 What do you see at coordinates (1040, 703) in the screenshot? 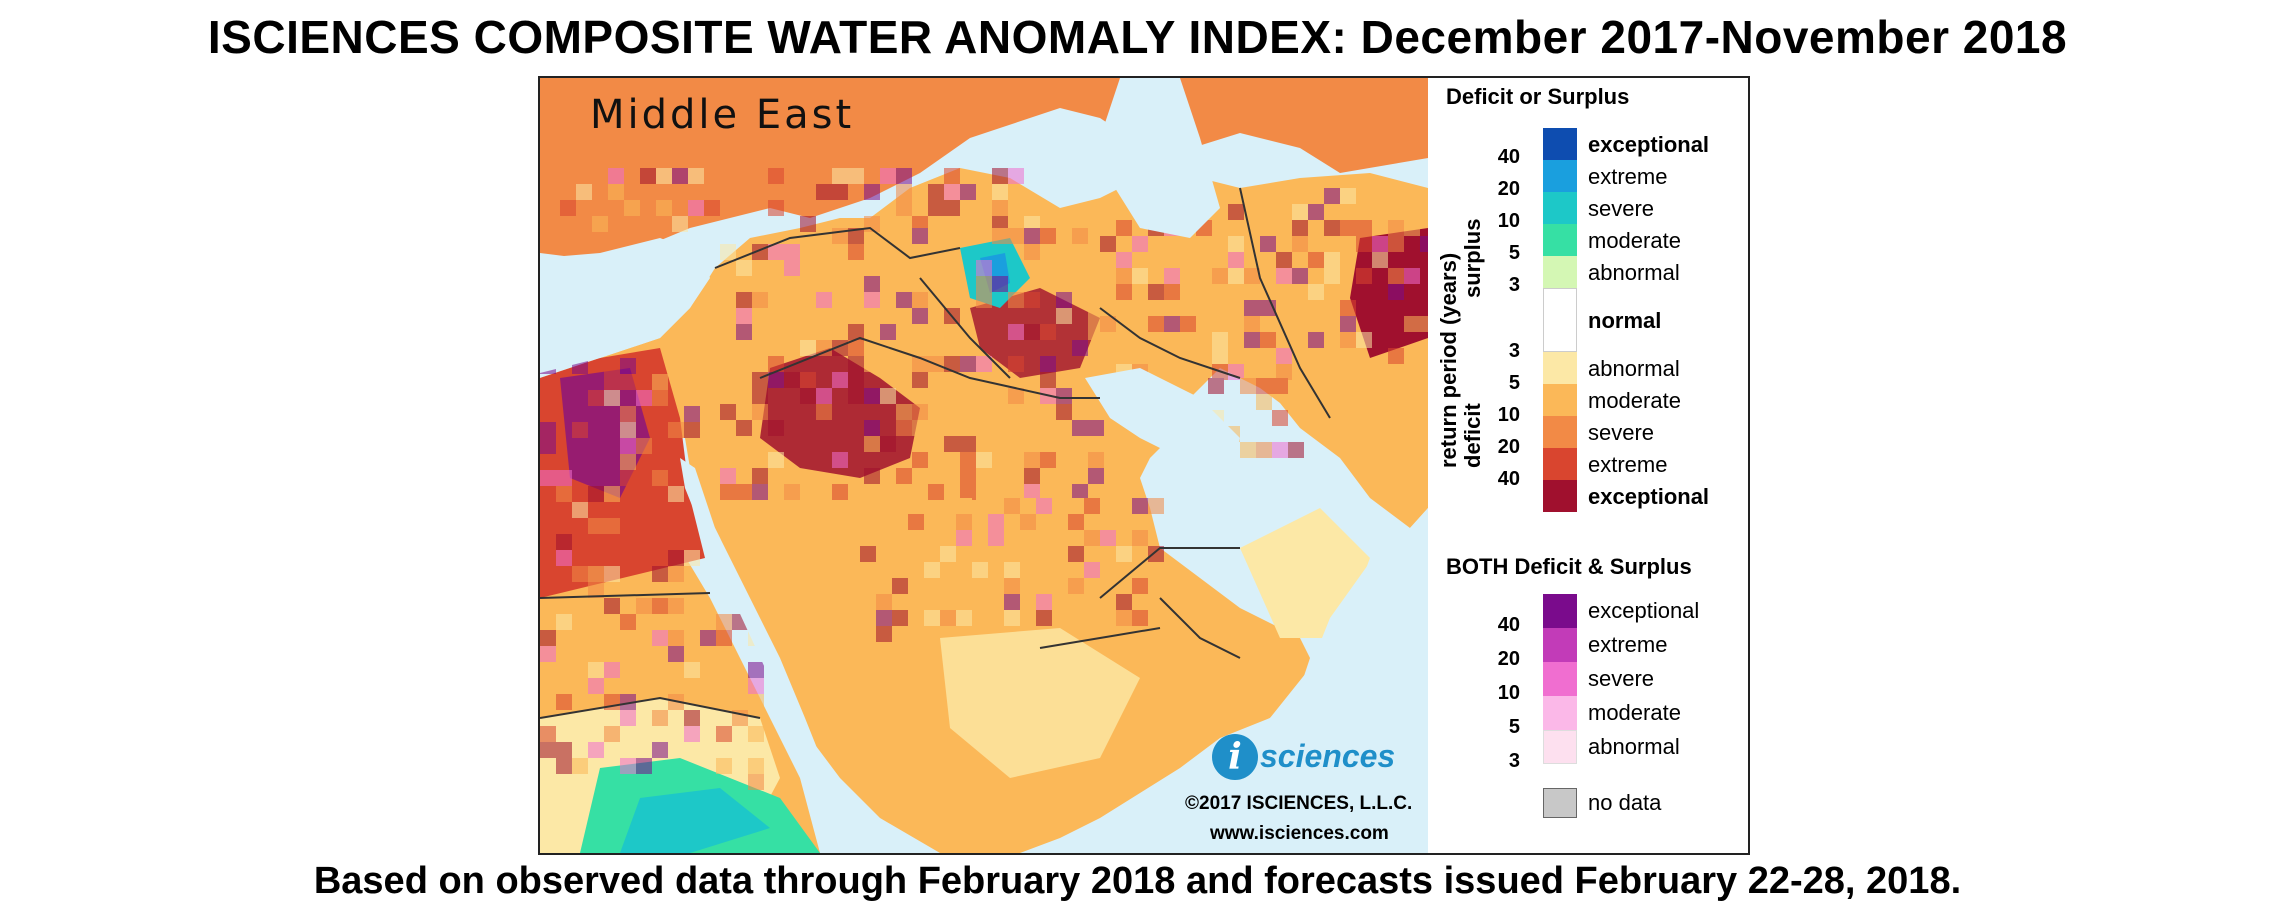
I see `patch-yemen-abnormal` at bounding box center [1040, 703].